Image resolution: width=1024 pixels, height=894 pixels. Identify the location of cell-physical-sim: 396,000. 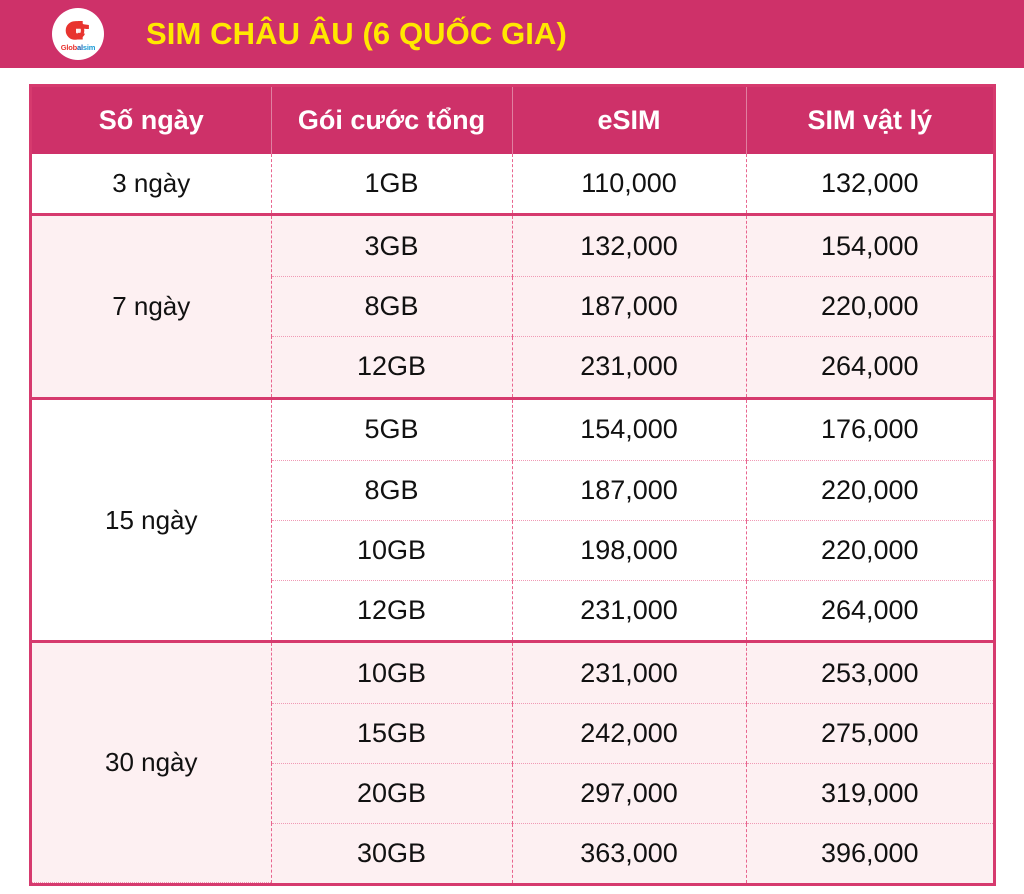
(869, 853).